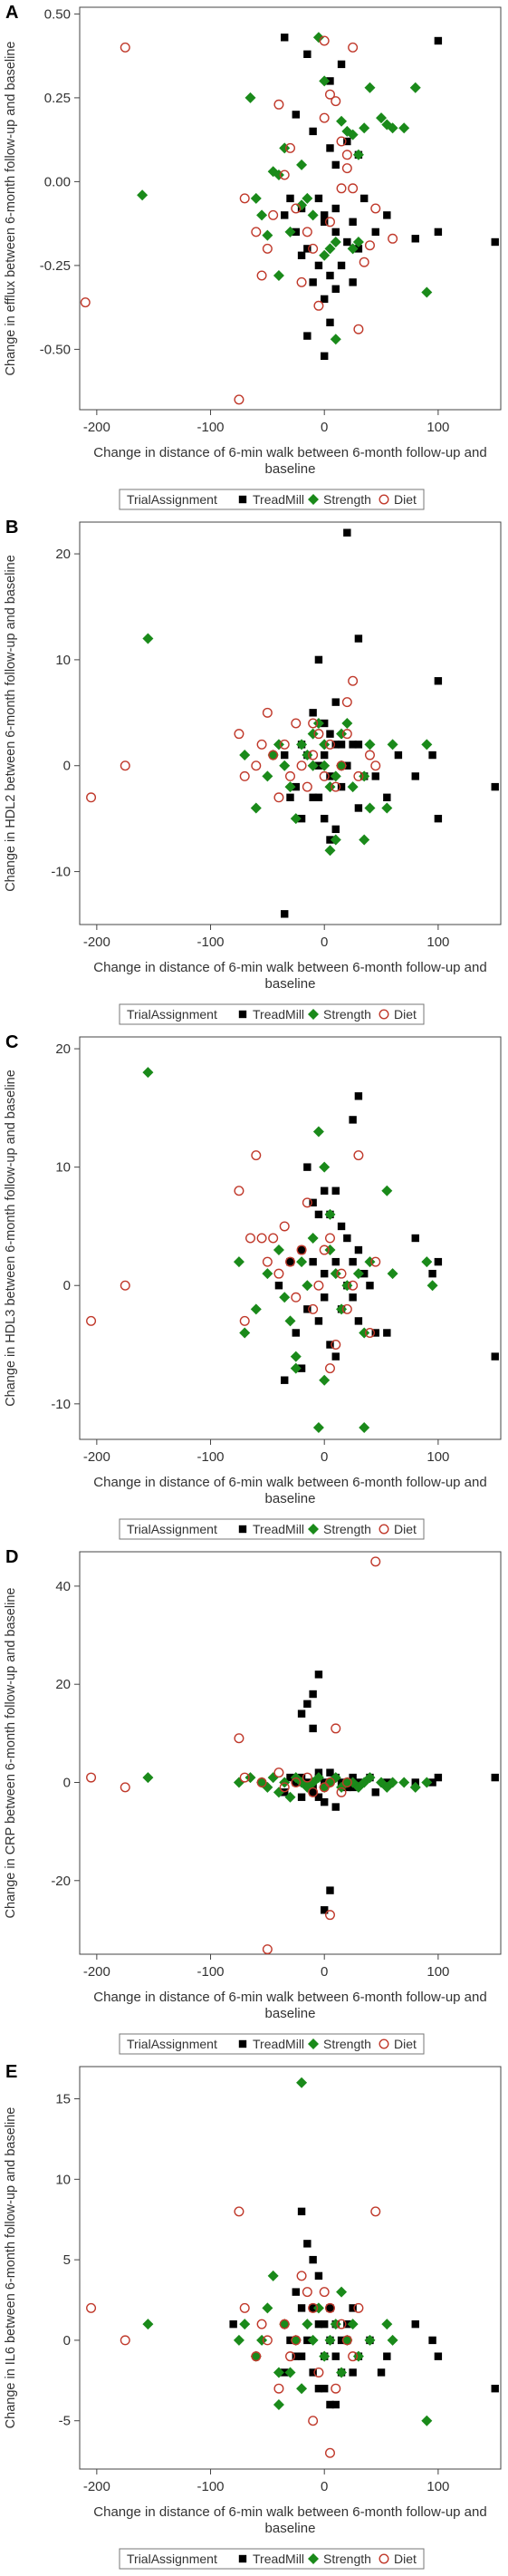 The height and width of the screenshot is (2576, 508). I want to click on series-diet, so click(233, 1755).